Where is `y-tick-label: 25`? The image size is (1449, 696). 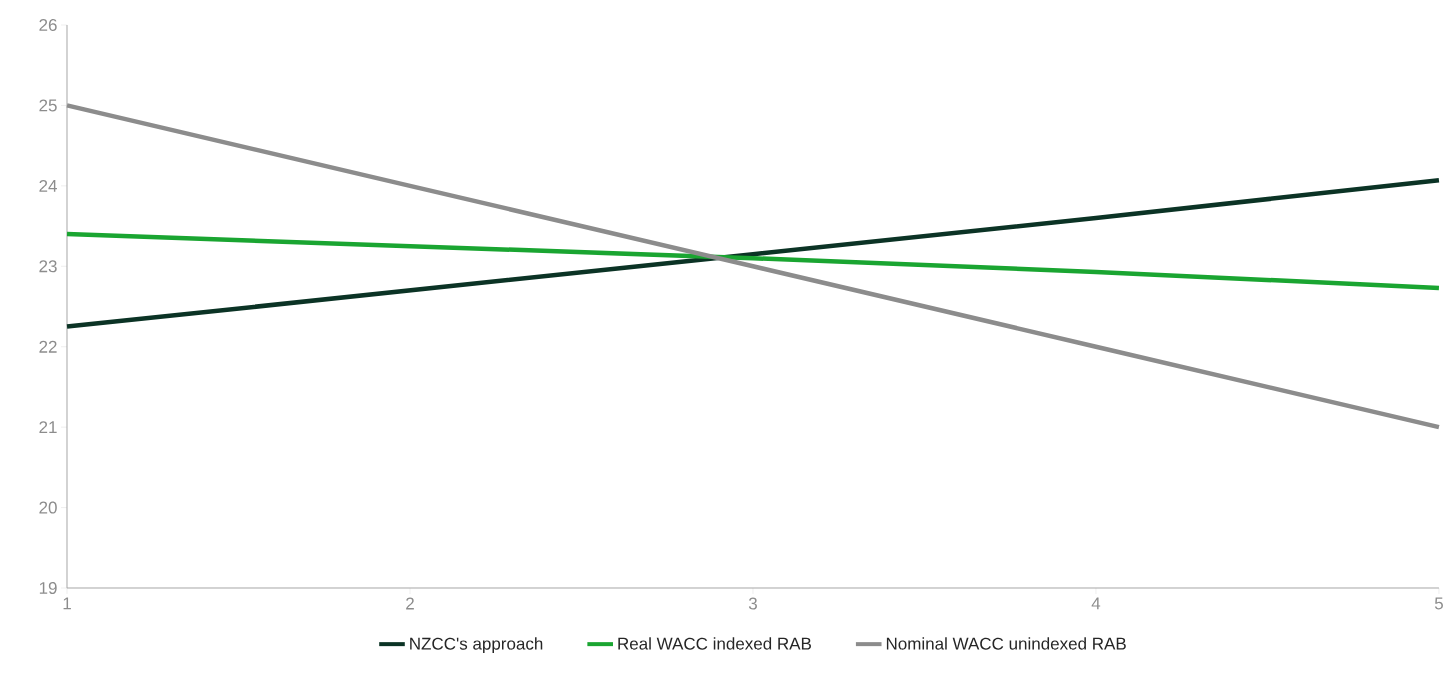 y-tick-label: 25 is located at coordinates (48, 105).